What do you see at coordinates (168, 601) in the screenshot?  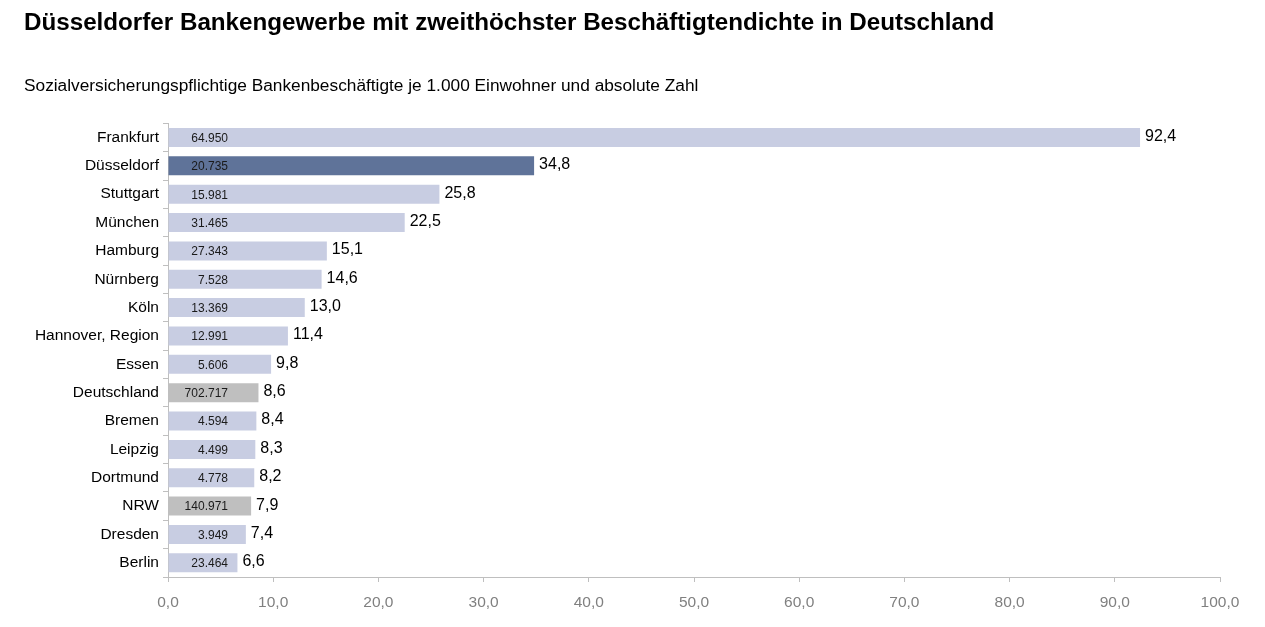 I see `x-tick-label: 0,0` at bounding box center [168, 601].